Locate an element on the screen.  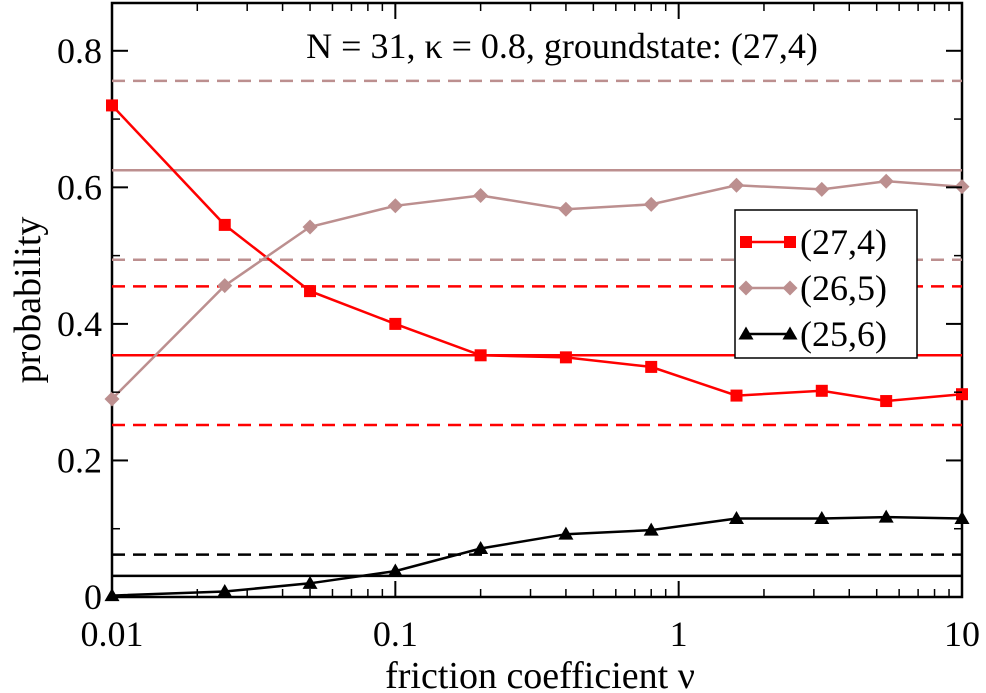
y-tick-label: 0.6 is located at coordinates (79, 187).